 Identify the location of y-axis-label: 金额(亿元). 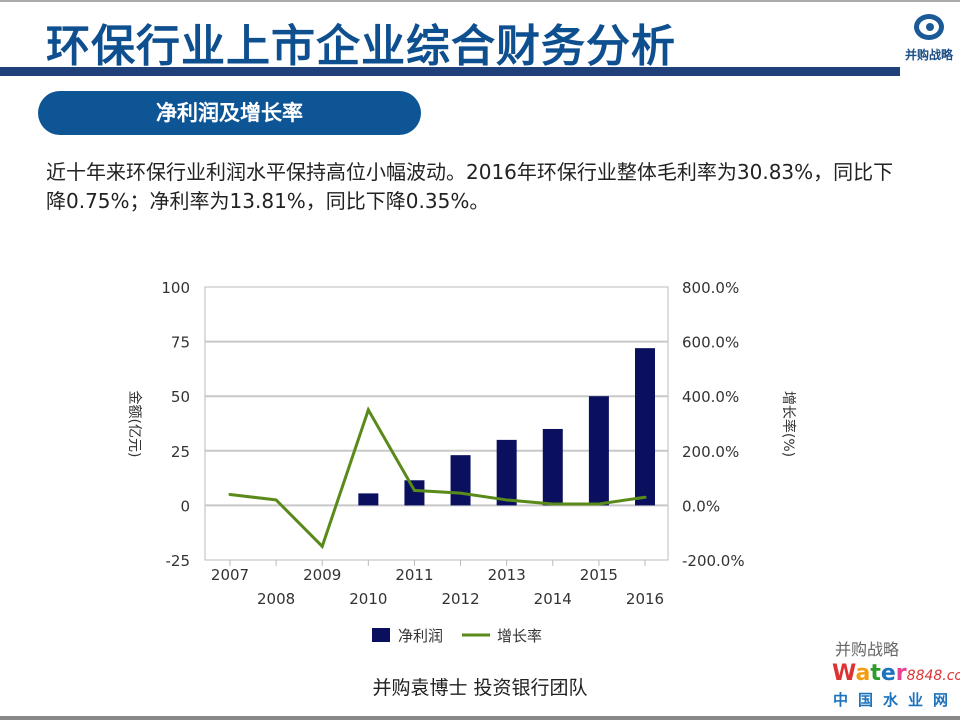
(134, 424).